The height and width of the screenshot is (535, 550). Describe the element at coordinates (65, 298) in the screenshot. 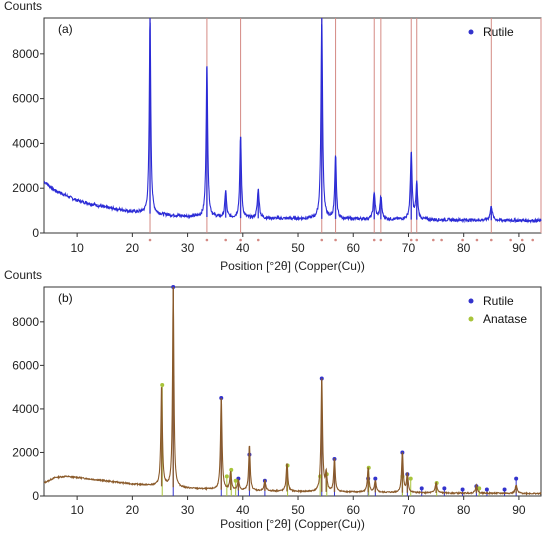

I see `panel-label: (b)` at that location.